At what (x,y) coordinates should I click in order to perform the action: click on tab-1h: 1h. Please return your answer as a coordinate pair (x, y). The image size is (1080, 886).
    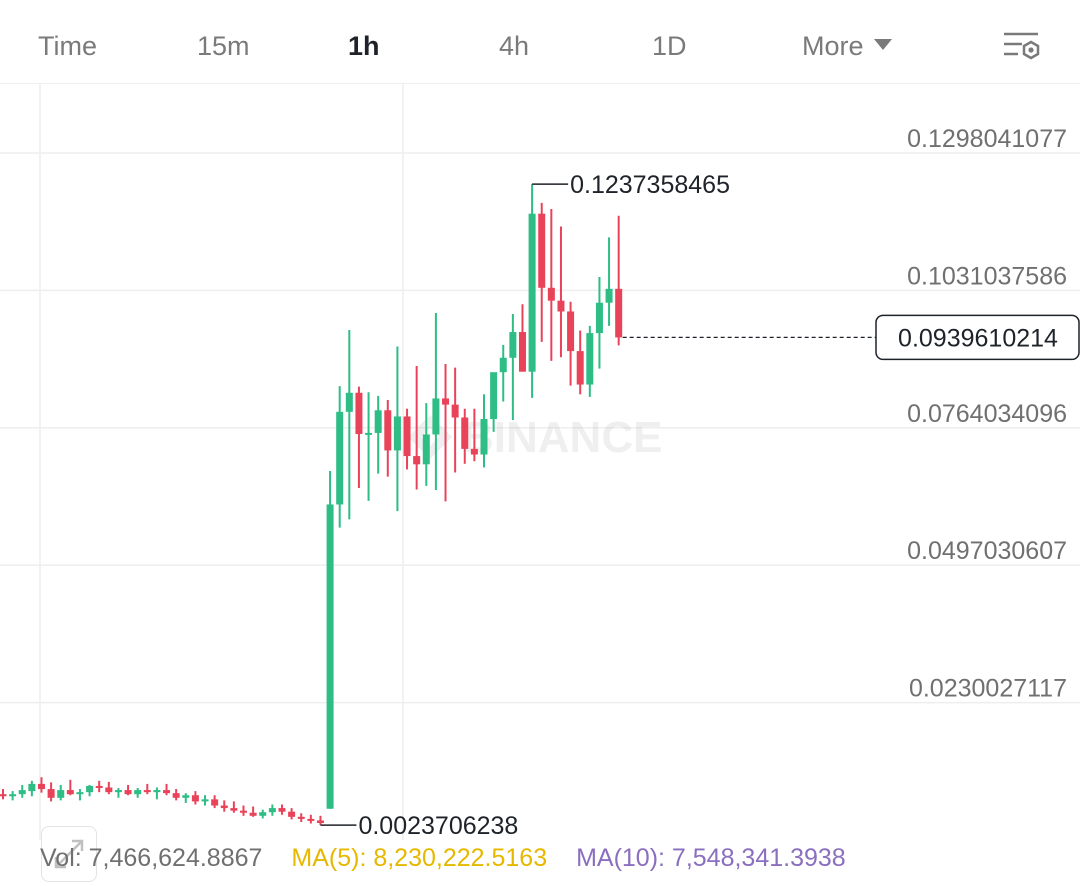
    Looking at the image, I should click on (364, 46).